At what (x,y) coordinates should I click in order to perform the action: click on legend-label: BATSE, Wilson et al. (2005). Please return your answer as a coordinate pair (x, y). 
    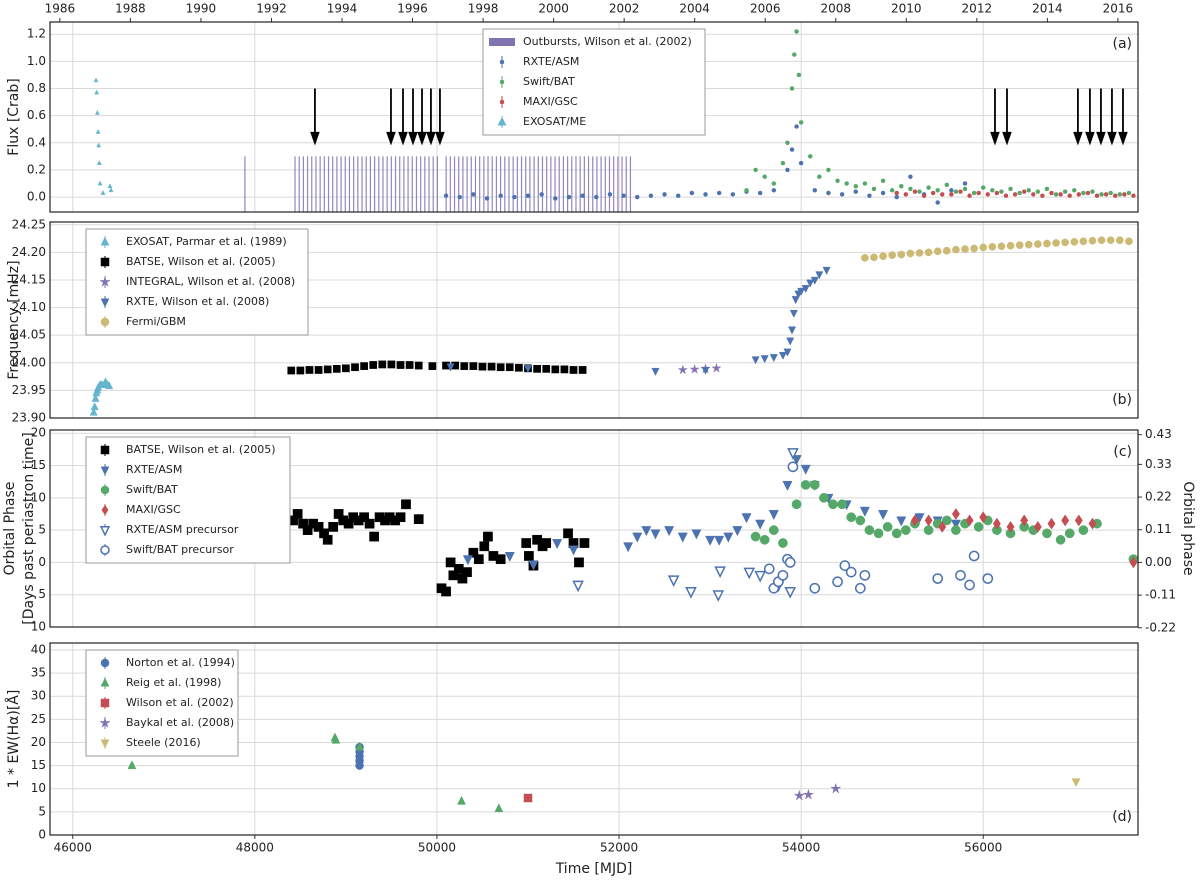
    Looking at the image, I should click on (200, 261).